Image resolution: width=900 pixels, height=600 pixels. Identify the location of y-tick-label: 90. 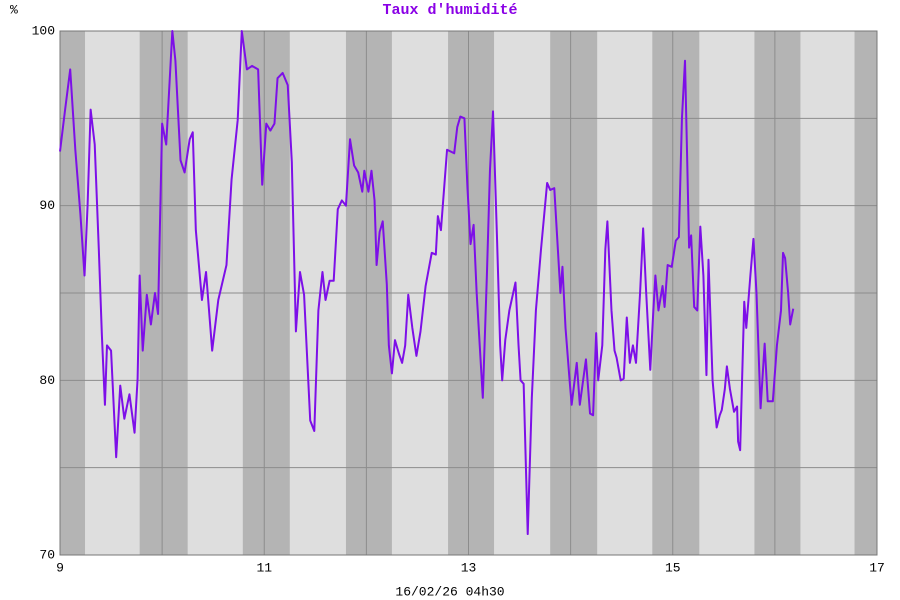
(47, 205).